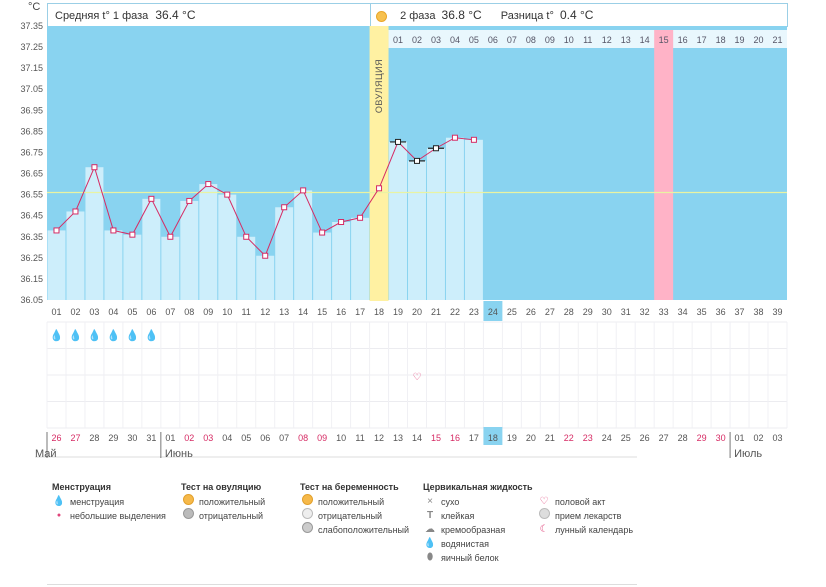 The height and width of the screenshot is (587, 826). Describe the element at coordinates (493, 438) in the screenshot. I see `date-label: 18` at that location.